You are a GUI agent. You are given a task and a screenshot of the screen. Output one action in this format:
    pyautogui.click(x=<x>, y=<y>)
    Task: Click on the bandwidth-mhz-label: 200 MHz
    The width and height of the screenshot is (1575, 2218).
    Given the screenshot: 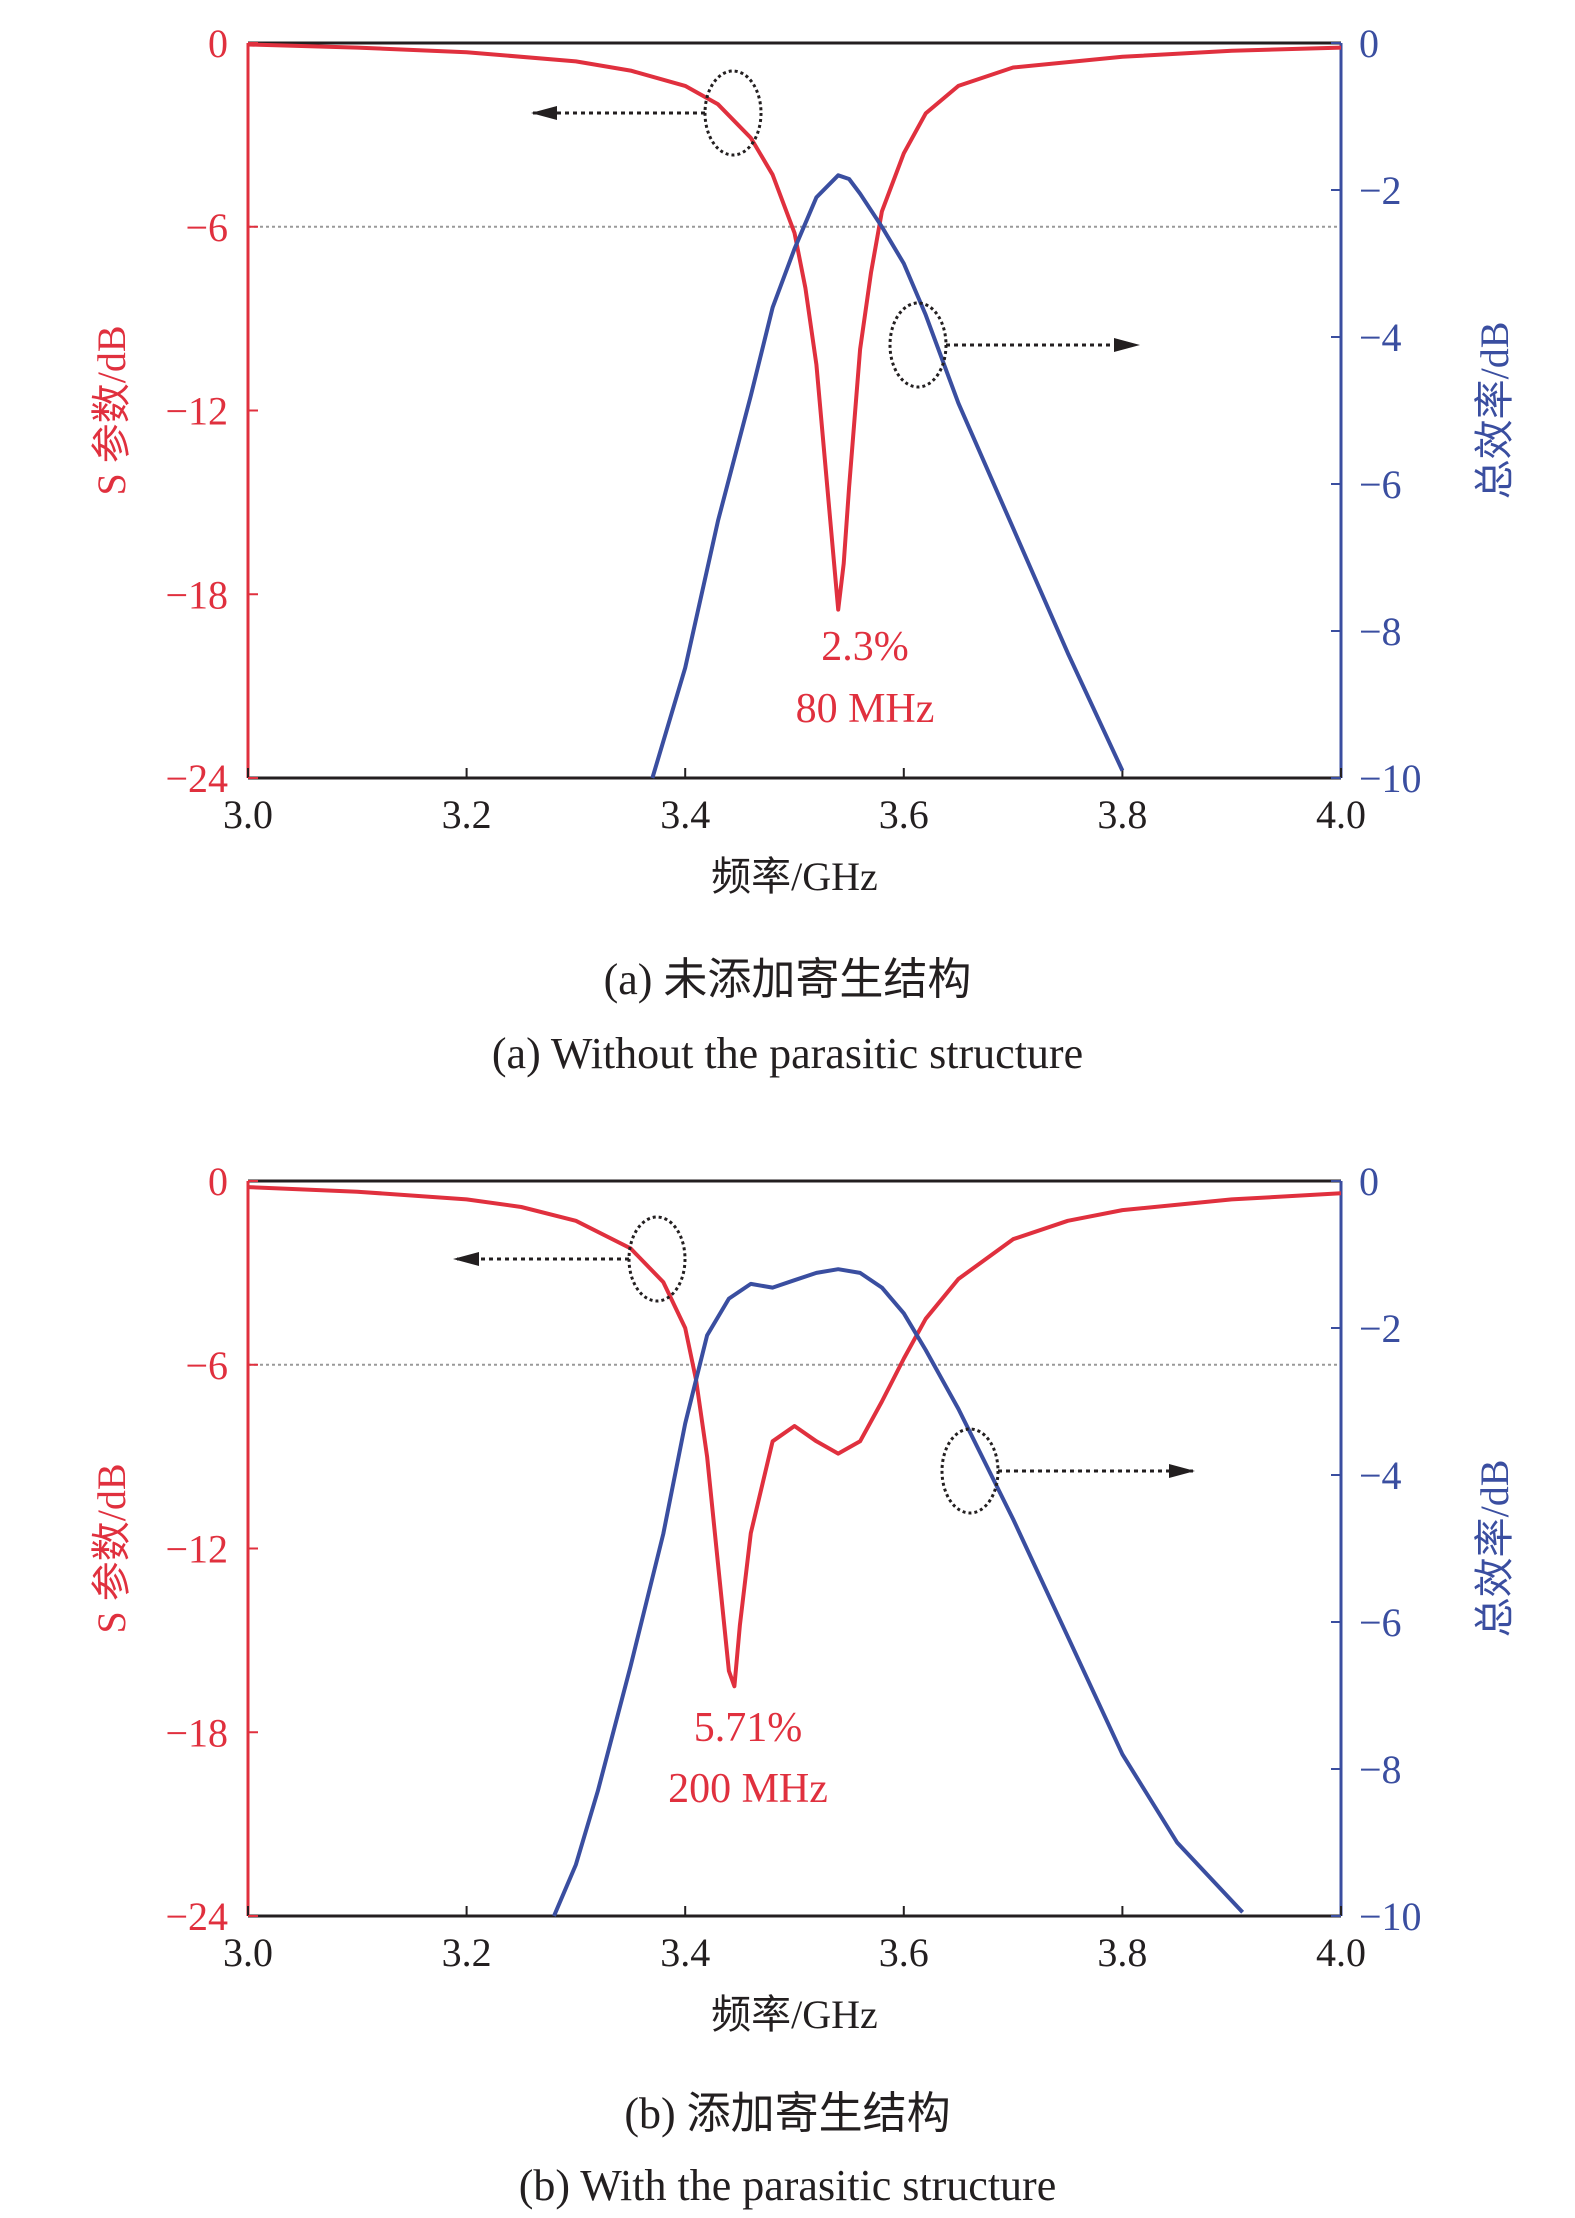 What is the action you would take?
    pyautogui.click(x=748, y=1789)
    